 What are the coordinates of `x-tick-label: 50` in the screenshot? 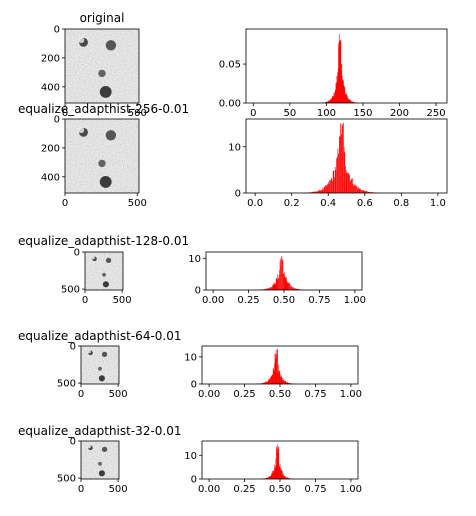 It's located at (289, 113).